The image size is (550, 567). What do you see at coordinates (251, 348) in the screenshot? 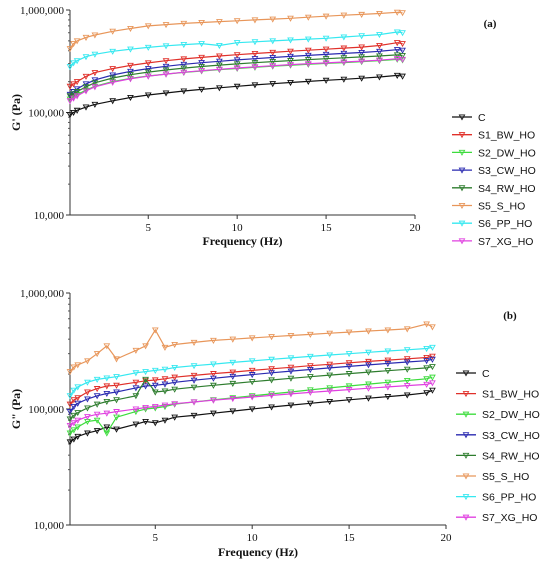
I see `series-s5-s-ho` at bounding box center [251, 348].